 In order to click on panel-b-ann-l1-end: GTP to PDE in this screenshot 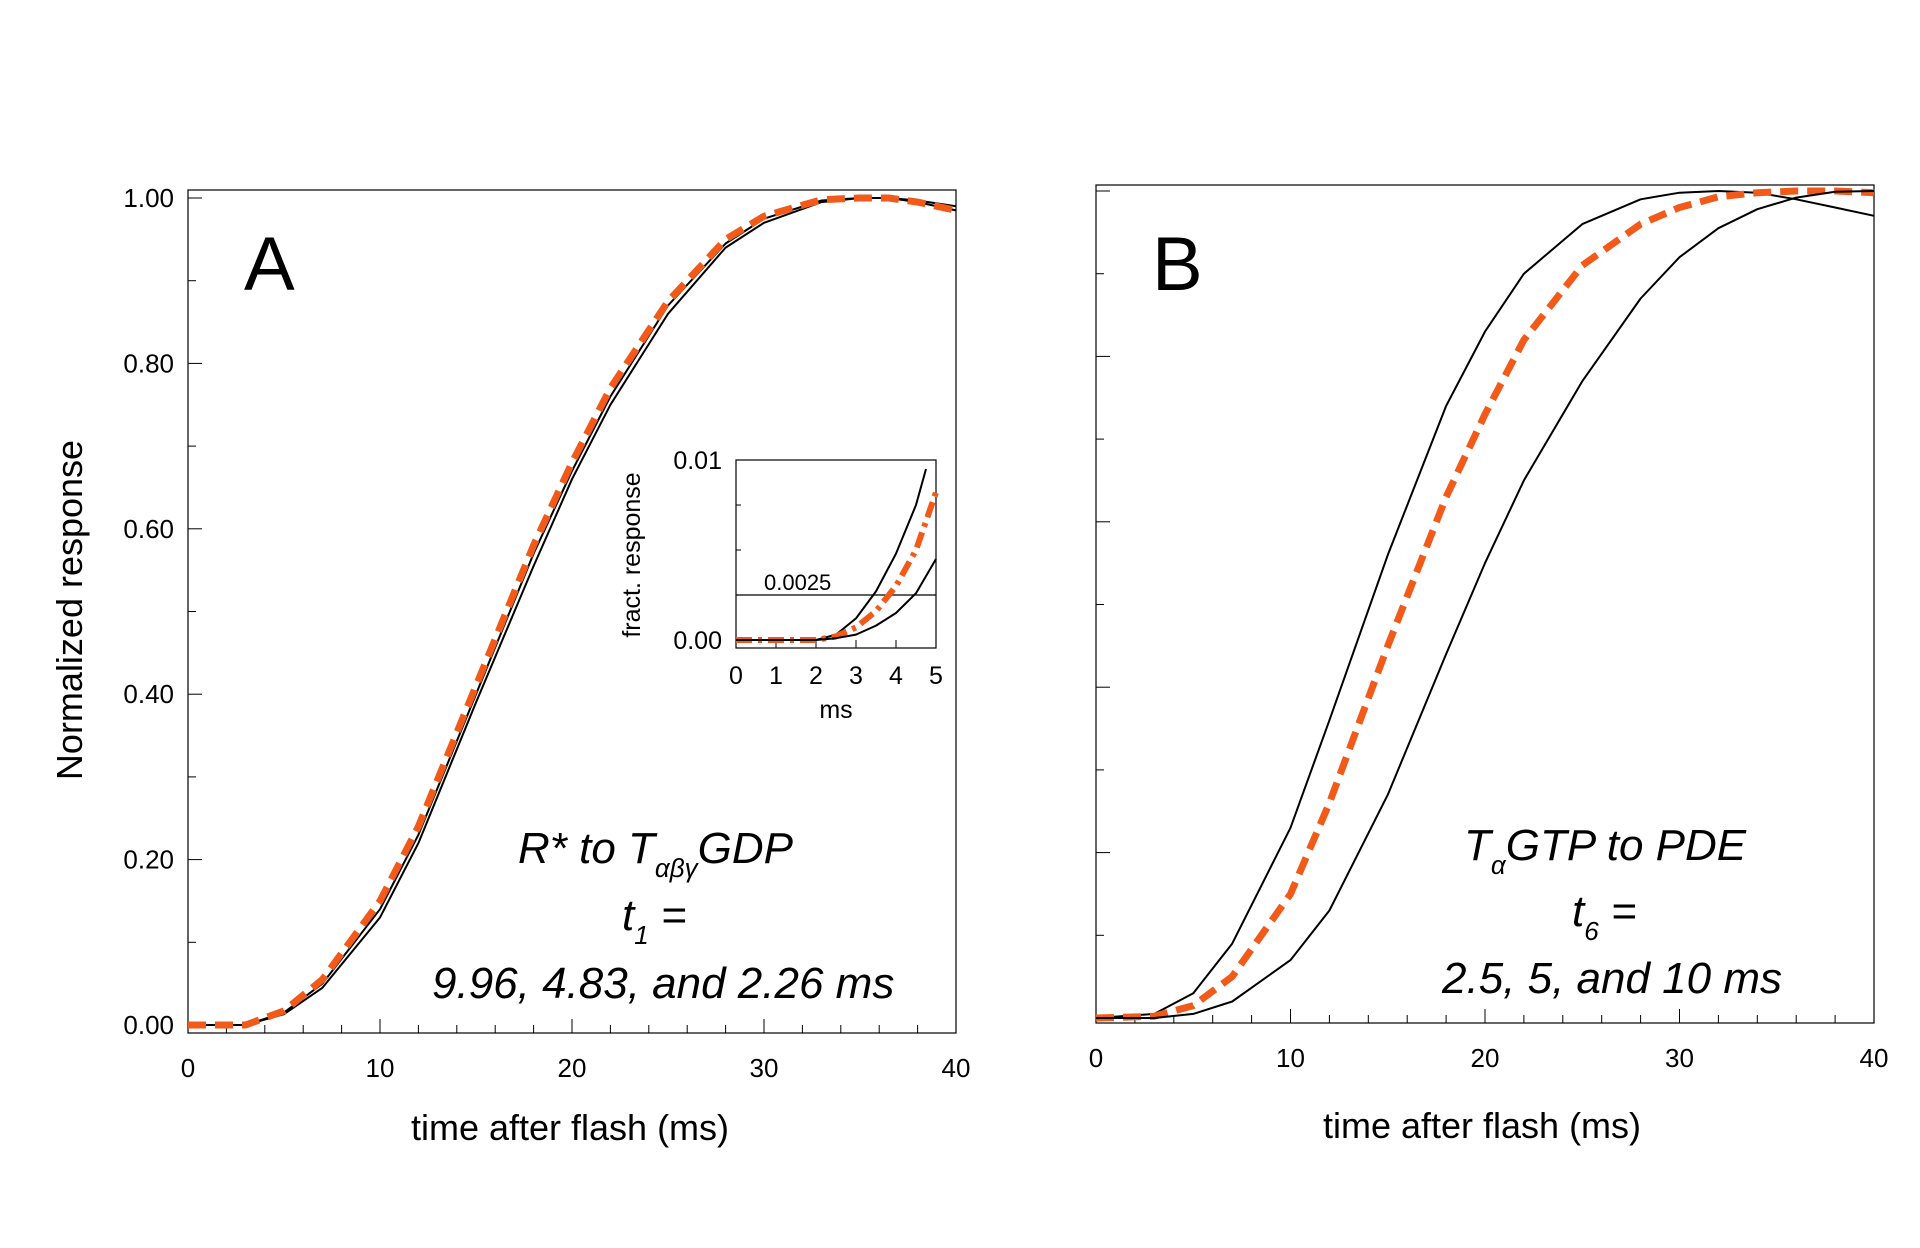, I will do `click(1626, 845)`.